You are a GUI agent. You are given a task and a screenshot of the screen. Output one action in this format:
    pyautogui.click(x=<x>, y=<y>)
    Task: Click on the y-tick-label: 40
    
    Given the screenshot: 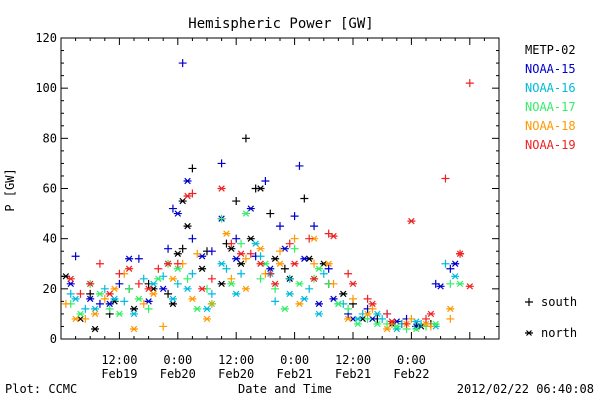 What is the action you would take?
    pyautogui.click(x=50, y=239)
    